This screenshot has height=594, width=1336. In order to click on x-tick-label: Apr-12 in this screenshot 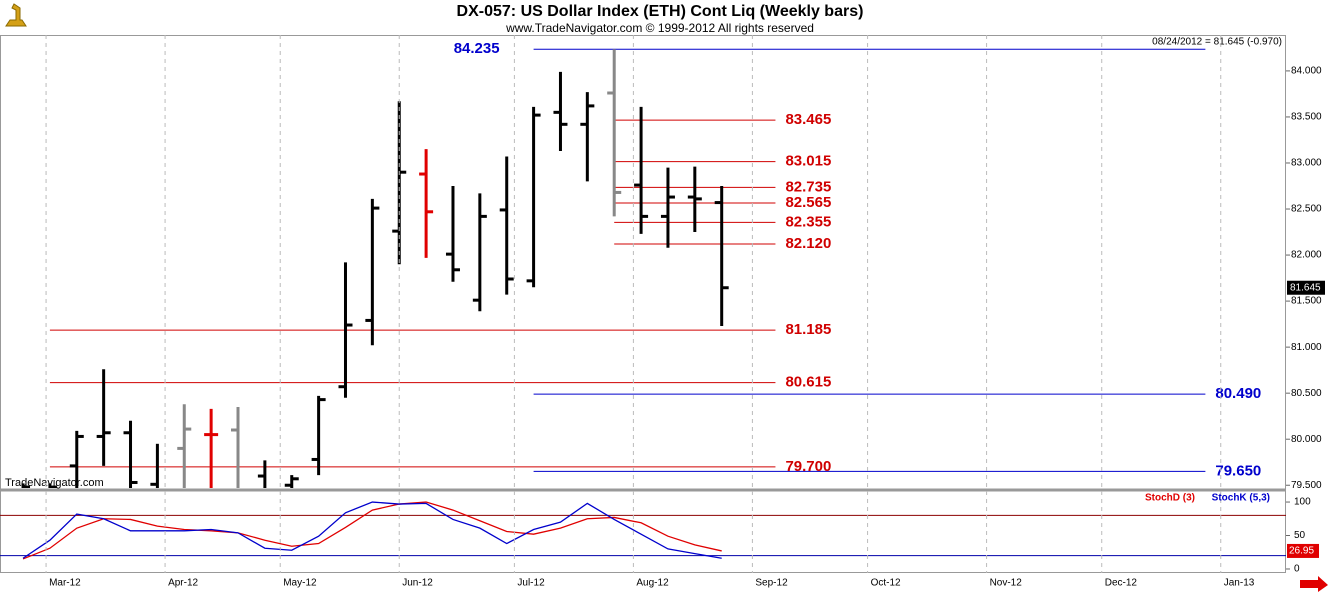, I will do `click(183, 583)`.